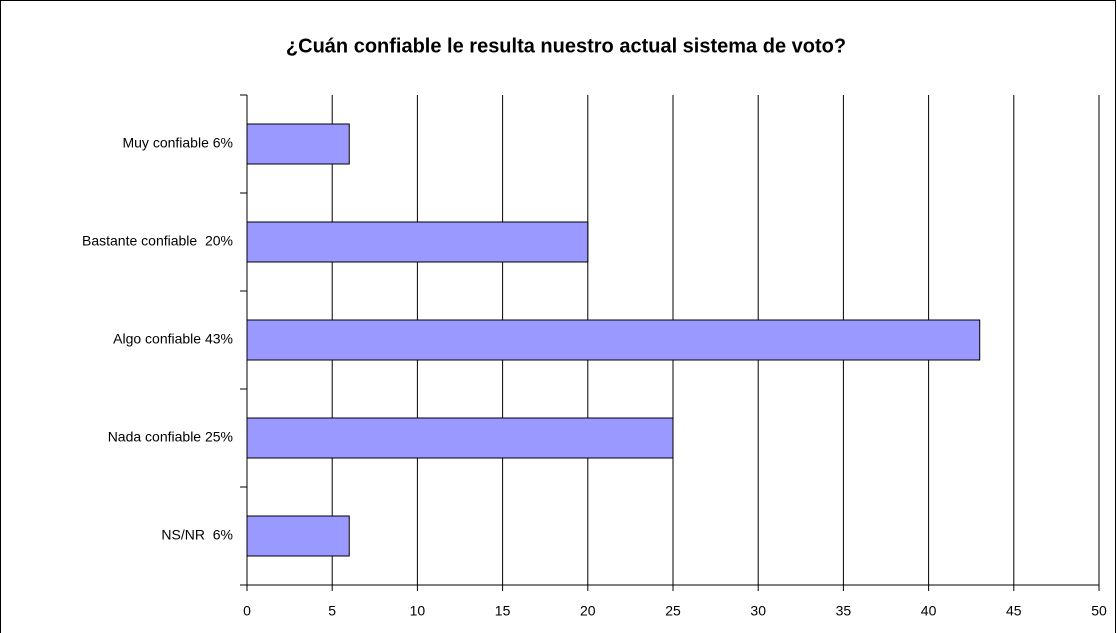 The width and height of the screenshot is (1117, 633). Describe the element at coordinates (673, 611) in the screenshot. I see `x-tick-label: 25` at that location.